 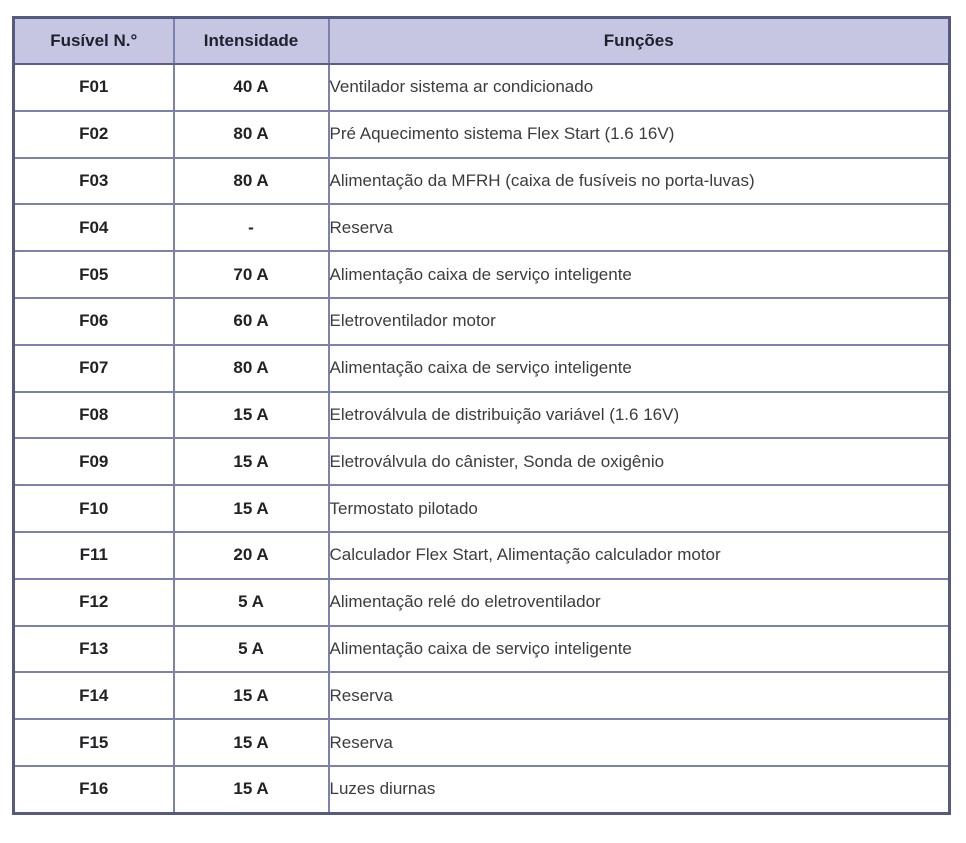 I want to click on table-row: F06 60 A Eletroventilador motor, so click(x=481, y=321).